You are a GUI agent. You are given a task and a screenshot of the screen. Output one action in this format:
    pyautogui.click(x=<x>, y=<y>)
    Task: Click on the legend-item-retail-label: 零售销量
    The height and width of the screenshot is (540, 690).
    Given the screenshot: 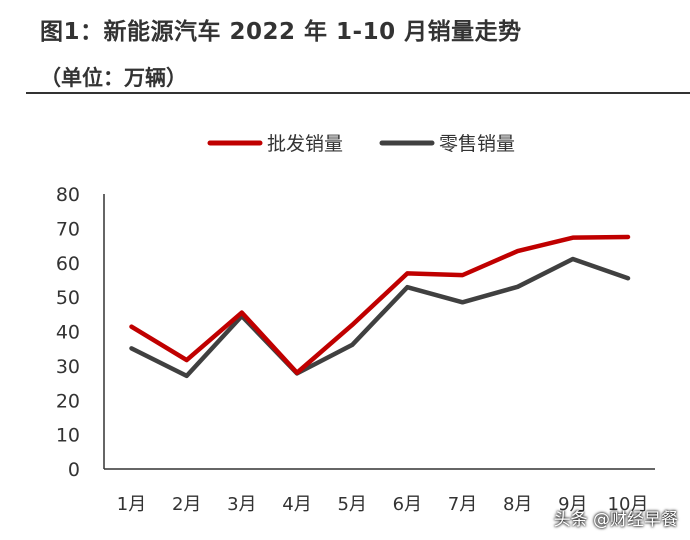 What is the action you would take?
    pyautogui.click(x=477, y=144)
    